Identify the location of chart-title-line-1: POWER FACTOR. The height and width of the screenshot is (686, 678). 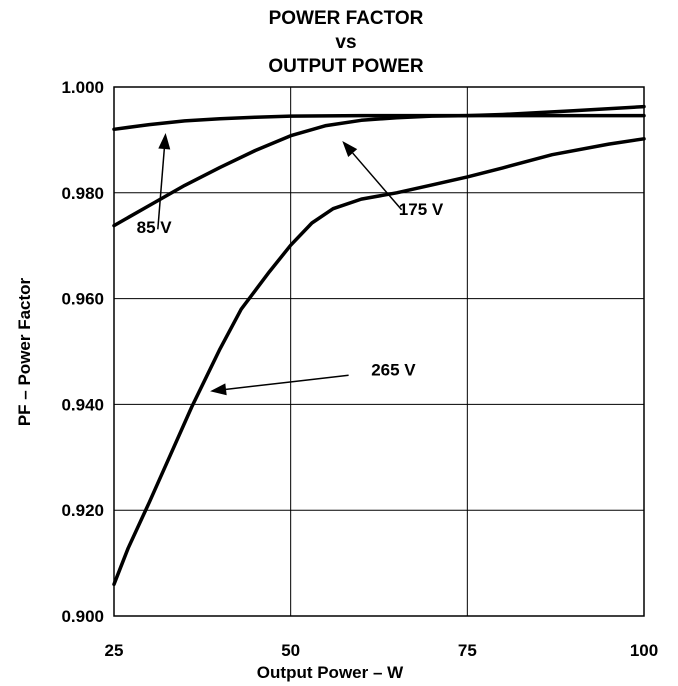
(346, 18).